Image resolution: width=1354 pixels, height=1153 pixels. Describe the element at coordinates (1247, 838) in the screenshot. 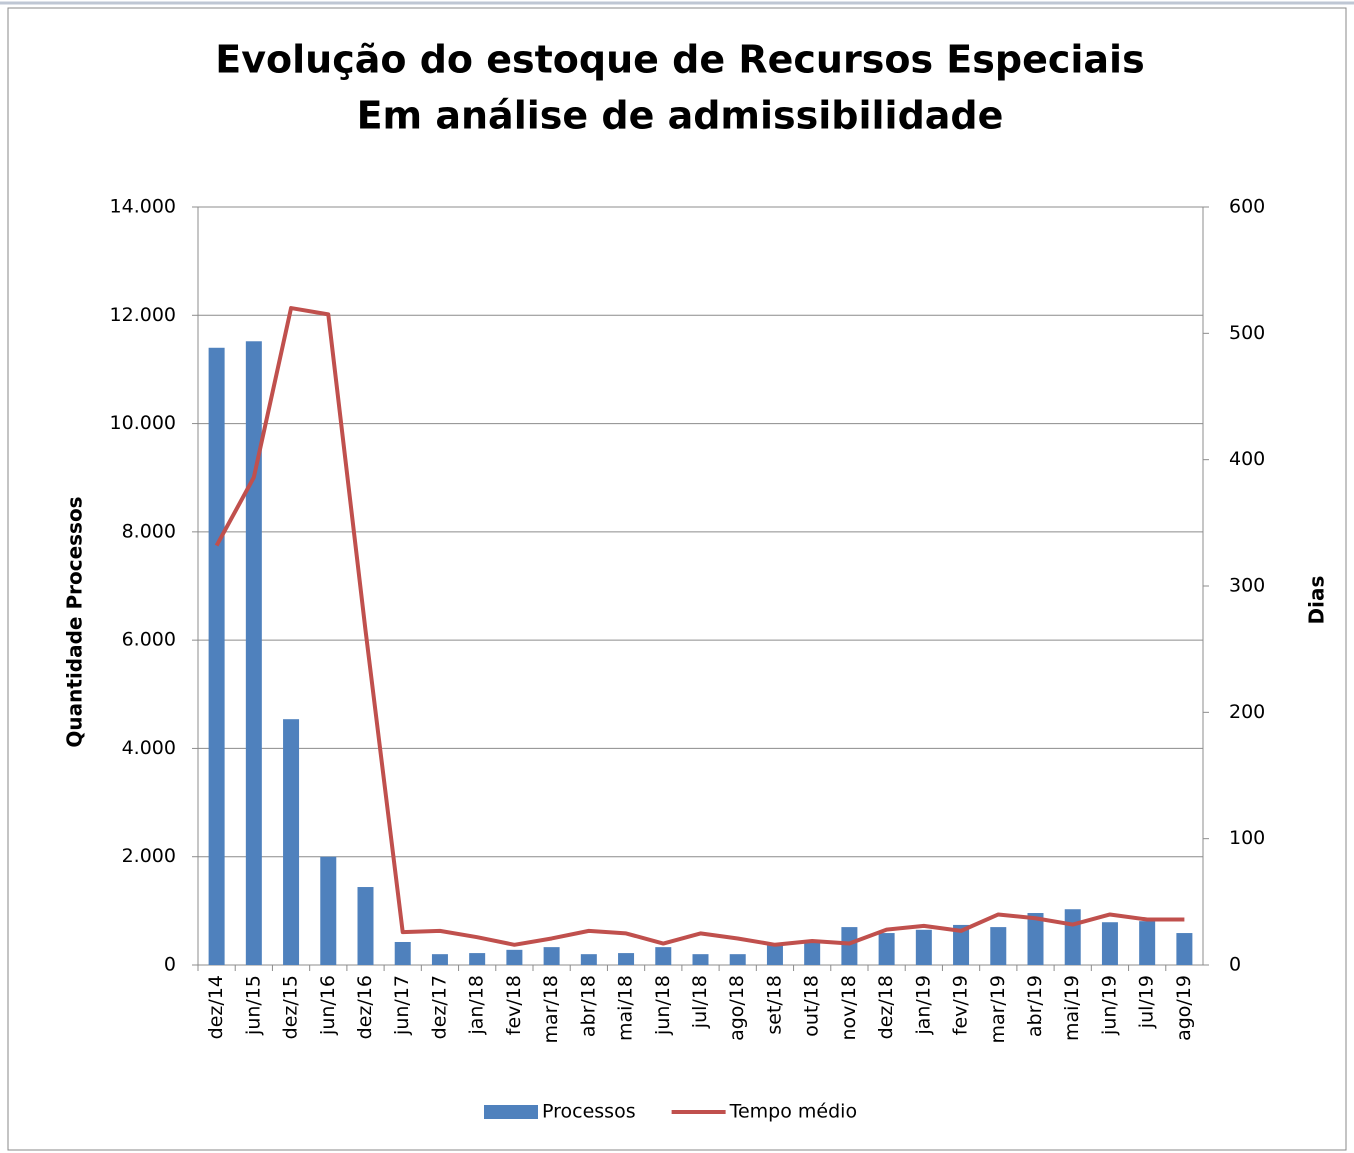

I see `y2-tick-label: 100` at that location.